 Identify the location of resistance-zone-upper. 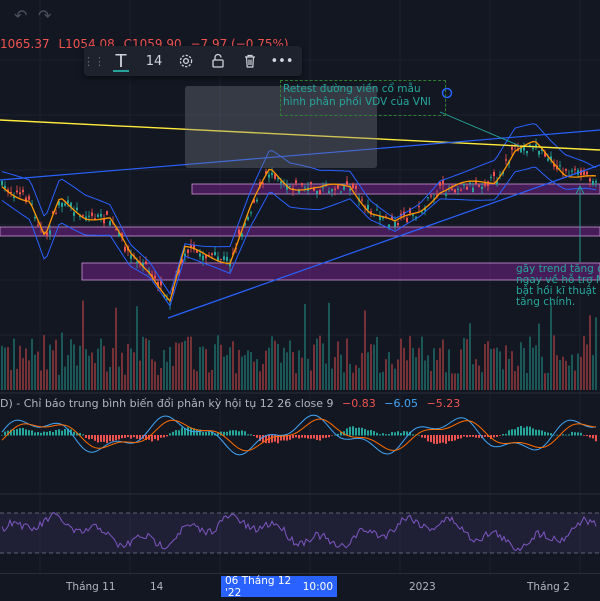
(395, 189).